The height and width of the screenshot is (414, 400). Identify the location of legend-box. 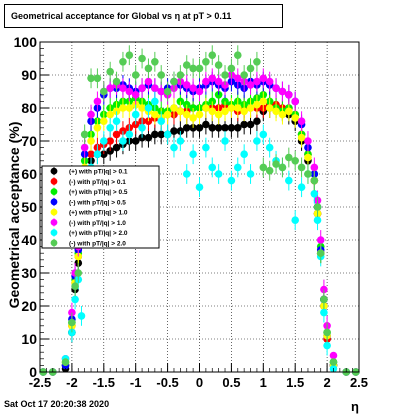
(100, 207).